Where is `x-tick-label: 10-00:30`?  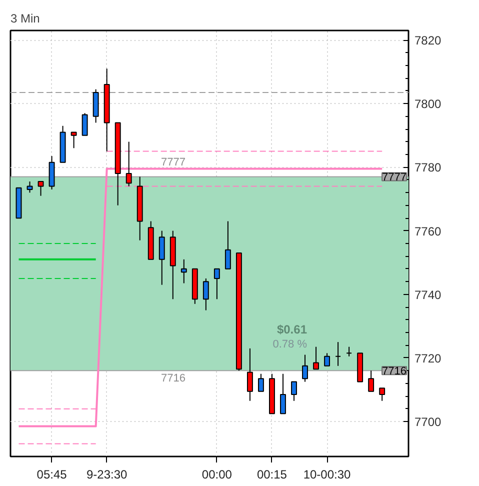
x-tick-label: 10-00:30 is located at coordinates (327, 475).